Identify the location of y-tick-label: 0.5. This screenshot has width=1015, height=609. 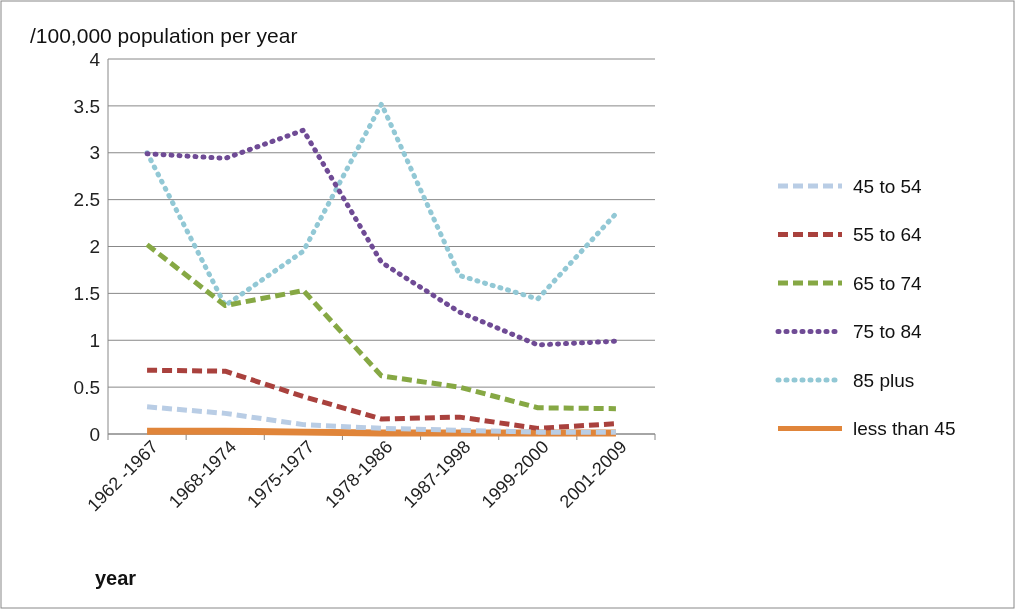
(86, 387).